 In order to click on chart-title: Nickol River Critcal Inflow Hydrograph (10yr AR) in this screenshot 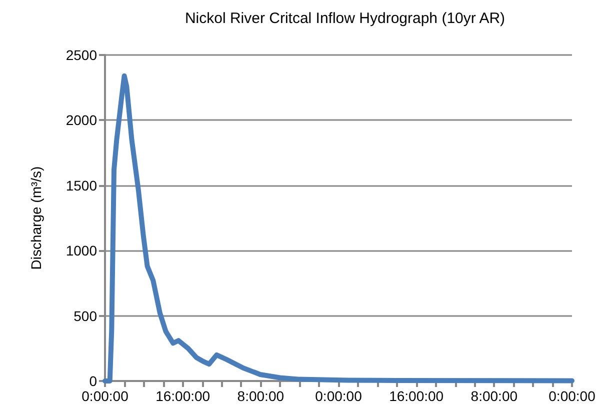, I will do `click(345, 18)`.